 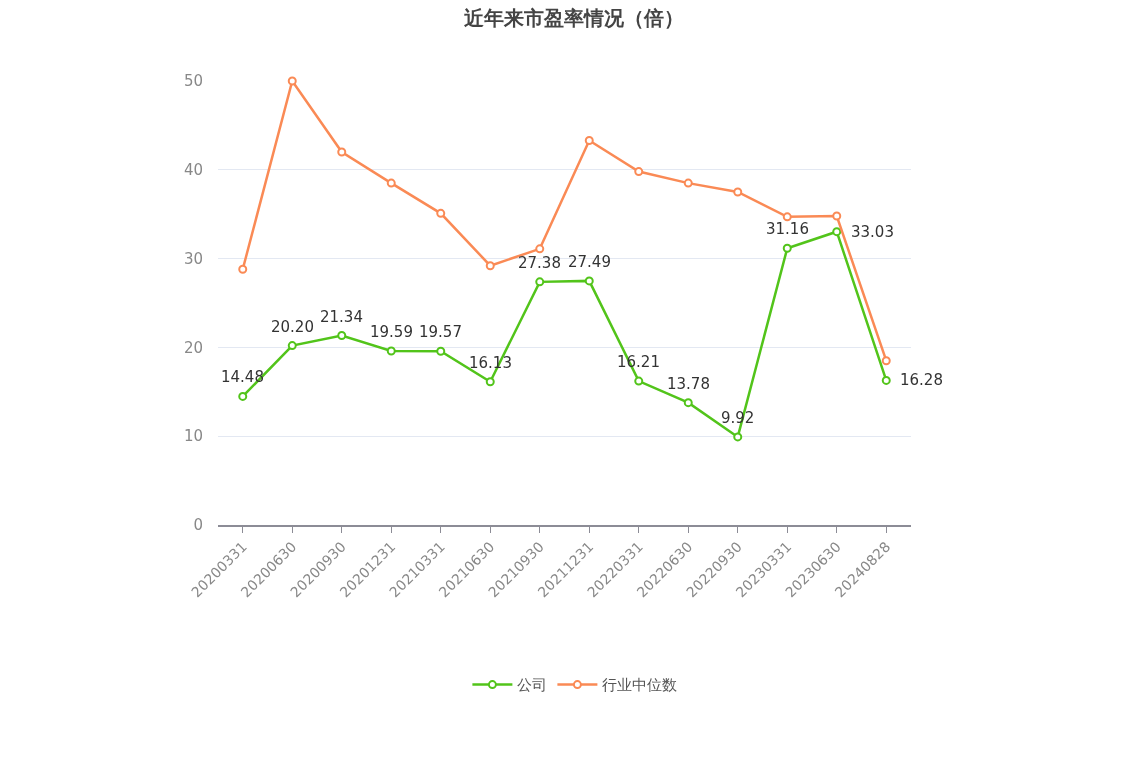 What do you see at coordinates (193, 436) in the screenshot?
I see `y-tick-label: 10` at bounding box center [193, 436].